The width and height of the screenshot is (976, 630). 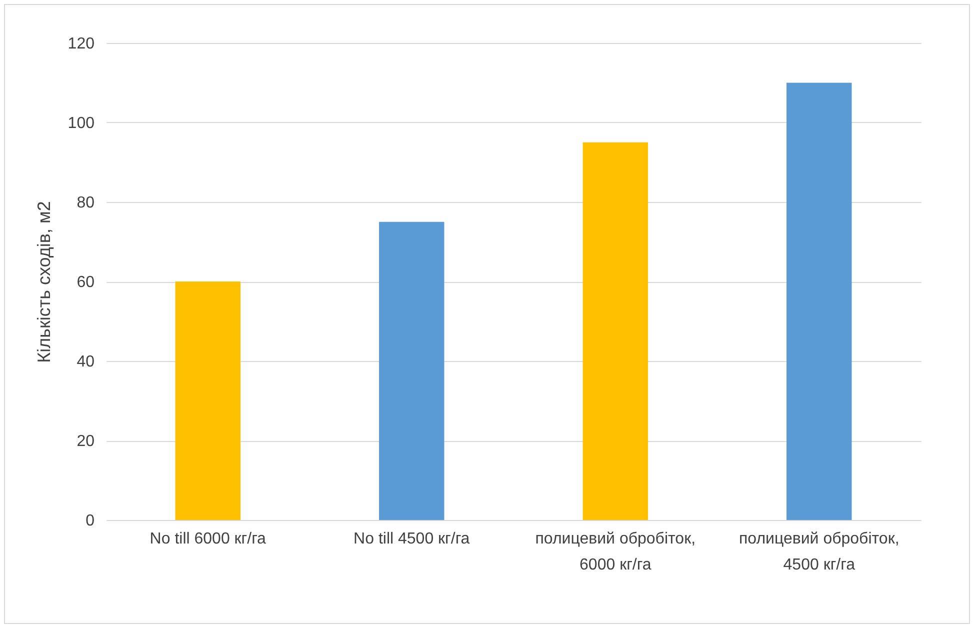 I want to click on x-tick-label: No till 6000 кг/га, so click(x=208, y=539).